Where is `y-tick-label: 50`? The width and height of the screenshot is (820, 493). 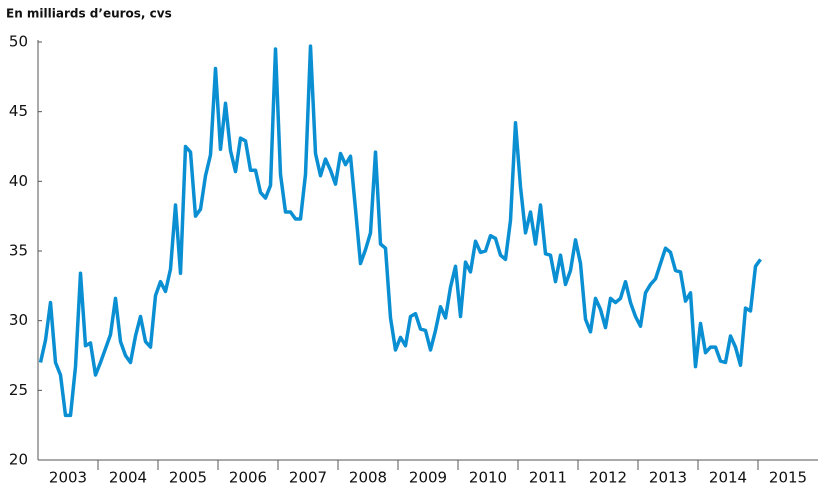 y-tick-label: 50 is located at coordinates (18, 42).